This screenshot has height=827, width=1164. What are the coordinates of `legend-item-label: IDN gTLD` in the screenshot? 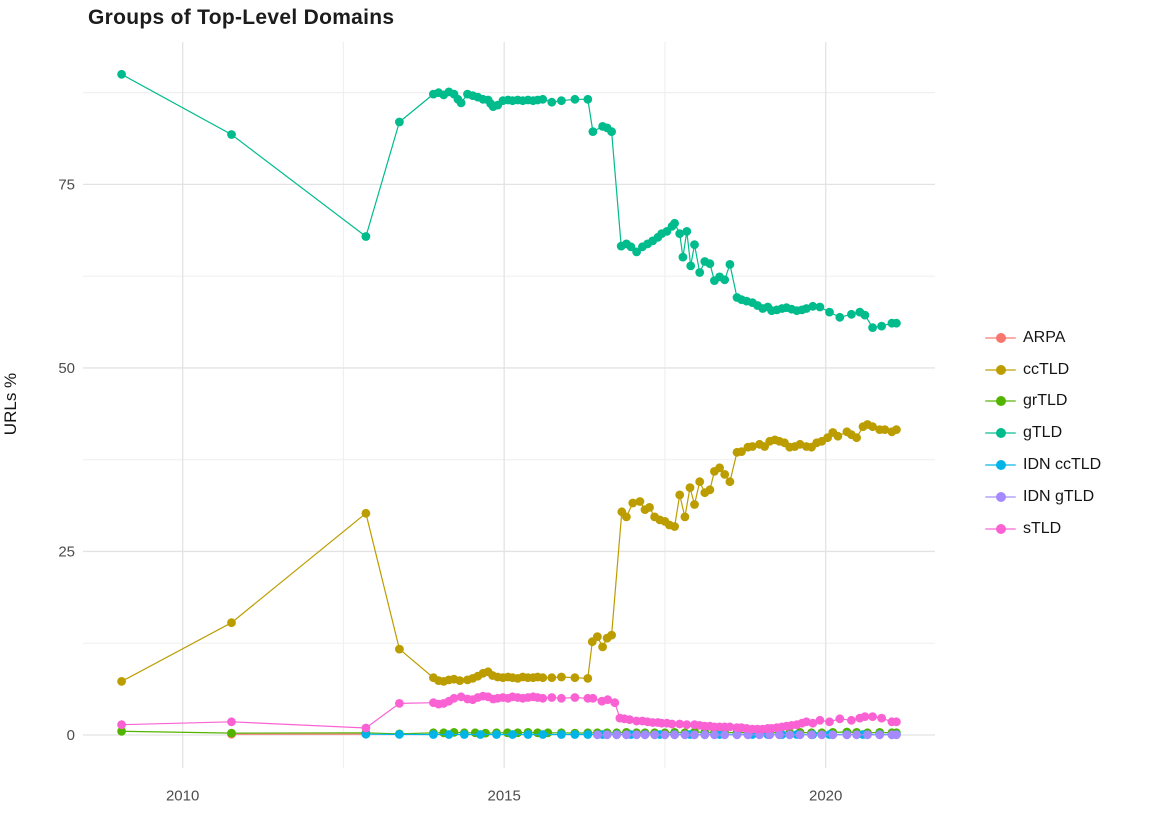 It's located at (1059, 496).